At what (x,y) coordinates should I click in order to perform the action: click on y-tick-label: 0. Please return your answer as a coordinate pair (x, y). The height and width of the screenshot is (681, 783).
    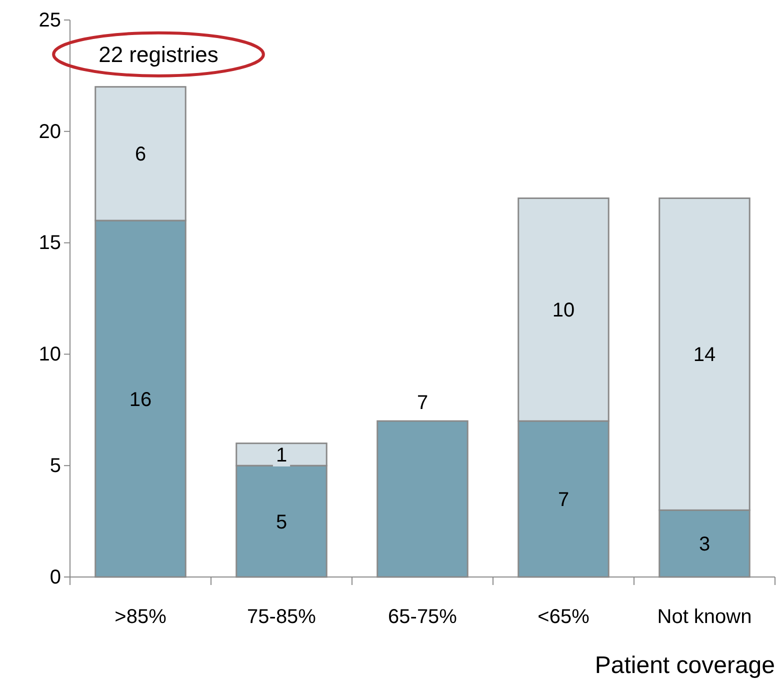
    Looking at the image, I should click on (55, 577).